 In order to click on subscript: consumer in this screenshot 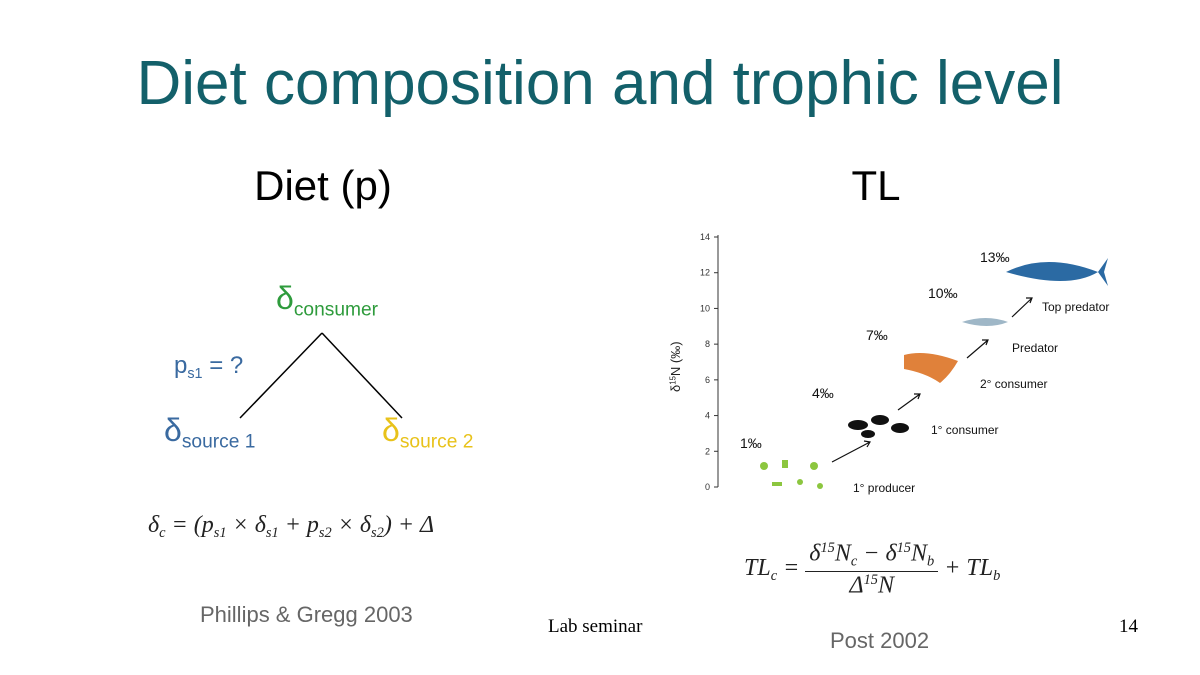, I will do `click(336, 310)`.